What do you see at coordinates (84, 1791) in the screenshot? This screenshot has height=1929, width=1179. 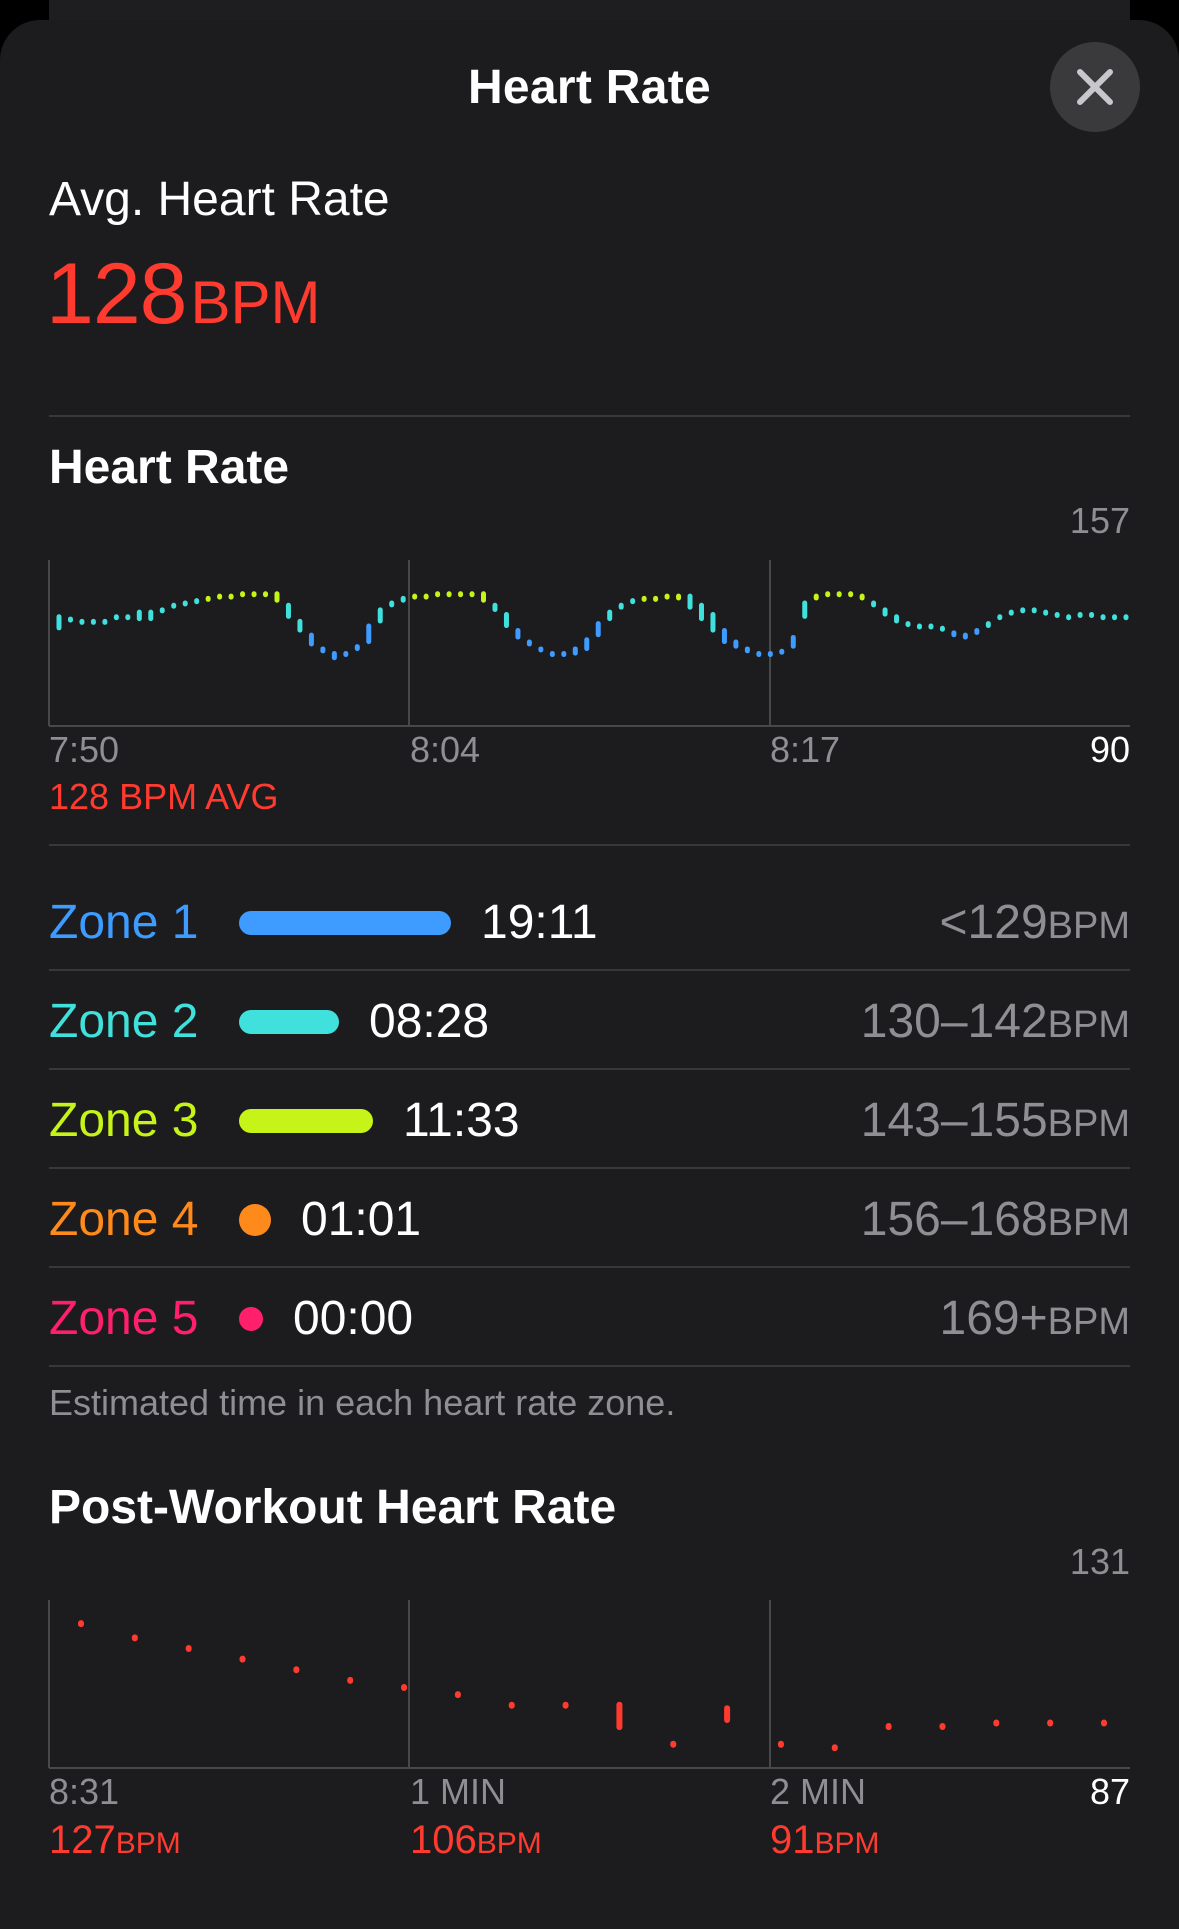 I see `pw-x-label-1: 8:31` at bounding box center [84, 1791].